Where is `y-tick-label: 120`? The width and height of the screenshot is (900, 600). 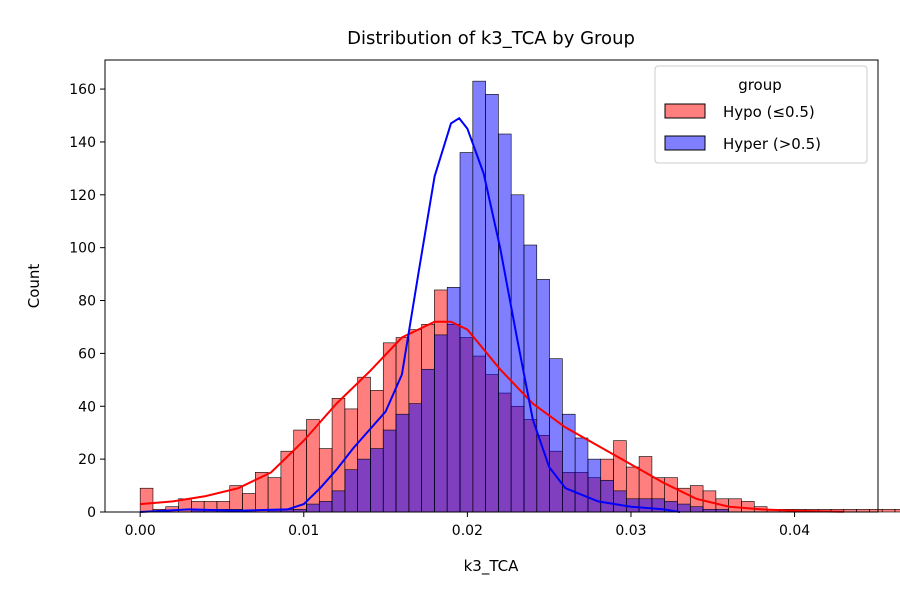 y-tick-label: 120 is located at coordinates (82, 196).